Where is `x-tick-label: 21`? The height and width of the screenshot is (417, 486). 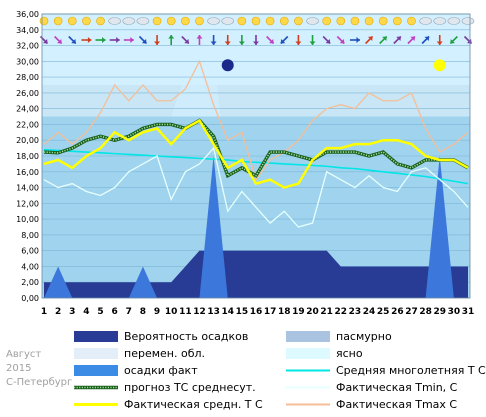
x-tick-label: 21 is located at coordinates (326, 312).